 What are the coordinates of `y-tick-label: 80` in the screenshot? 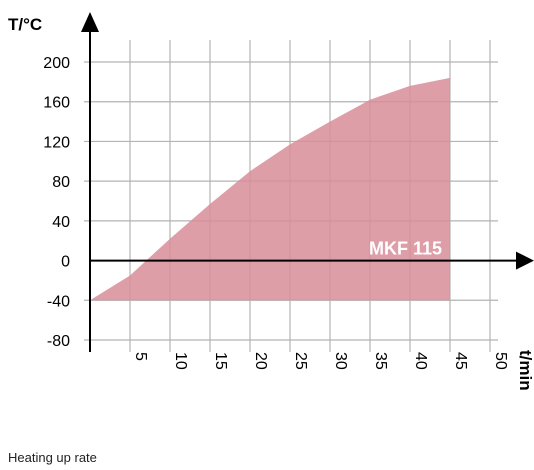 It's located at (61, 182).